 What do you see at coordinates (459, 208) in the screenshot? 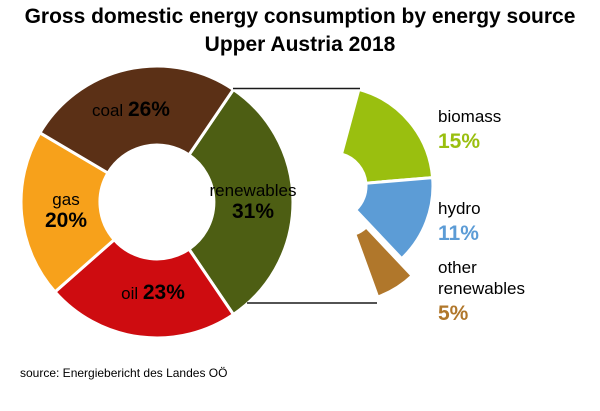
I see `label-hydro-name: hydro` at bounding box center [459, 208].